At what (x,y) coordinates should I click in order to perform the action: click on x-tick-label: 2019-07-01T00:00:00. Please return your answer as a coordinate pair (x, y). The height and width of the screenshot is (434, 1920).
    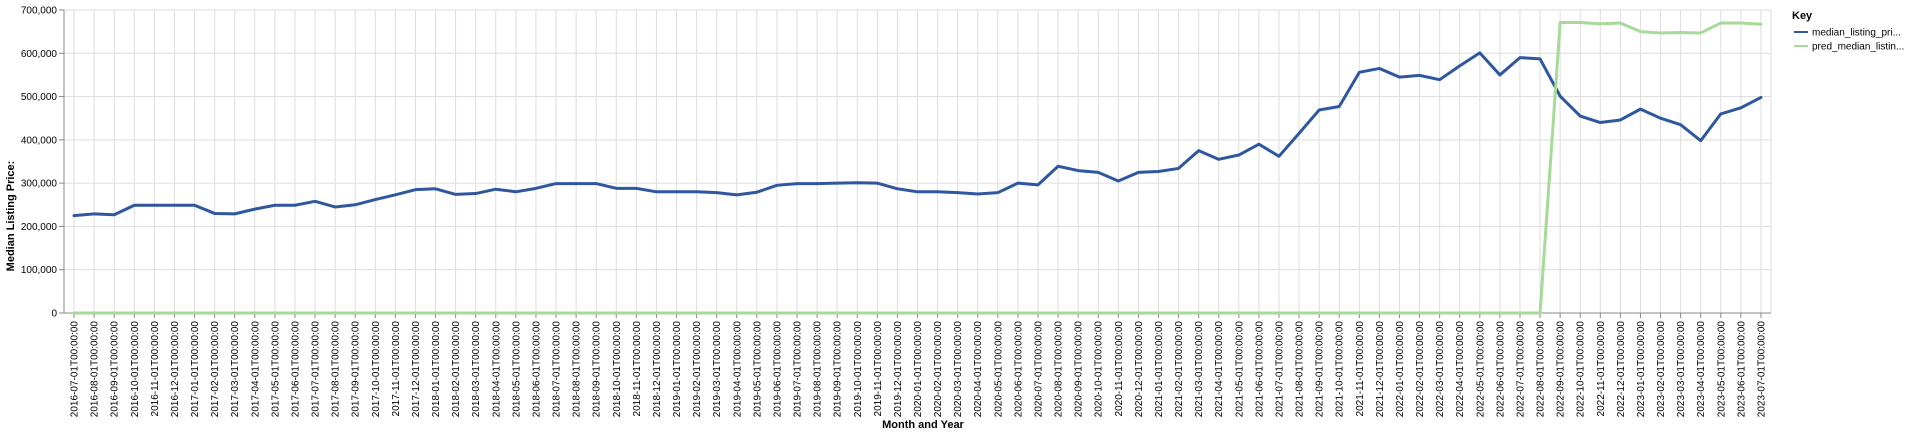
    Looking at the image, I should click on (798, 369).